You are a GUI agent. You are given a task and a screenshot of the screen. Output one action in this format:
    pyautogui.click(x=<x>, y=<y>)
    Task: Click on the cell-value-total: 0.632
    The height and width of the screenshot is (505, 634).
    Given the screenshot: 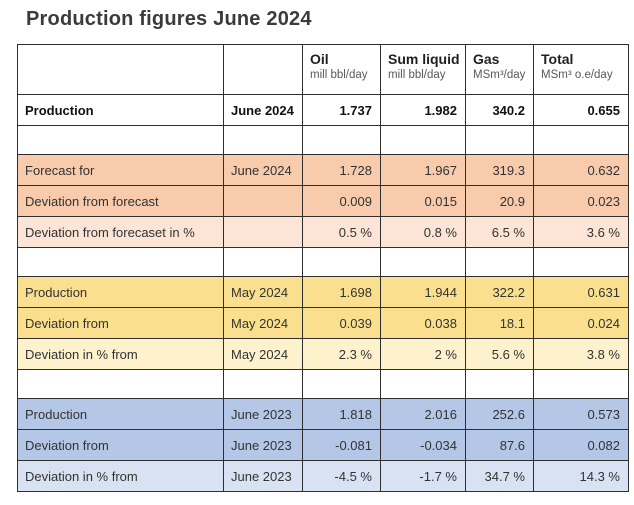 What is the action you would take?
    pyautogui.click(x=581, y=170)
    